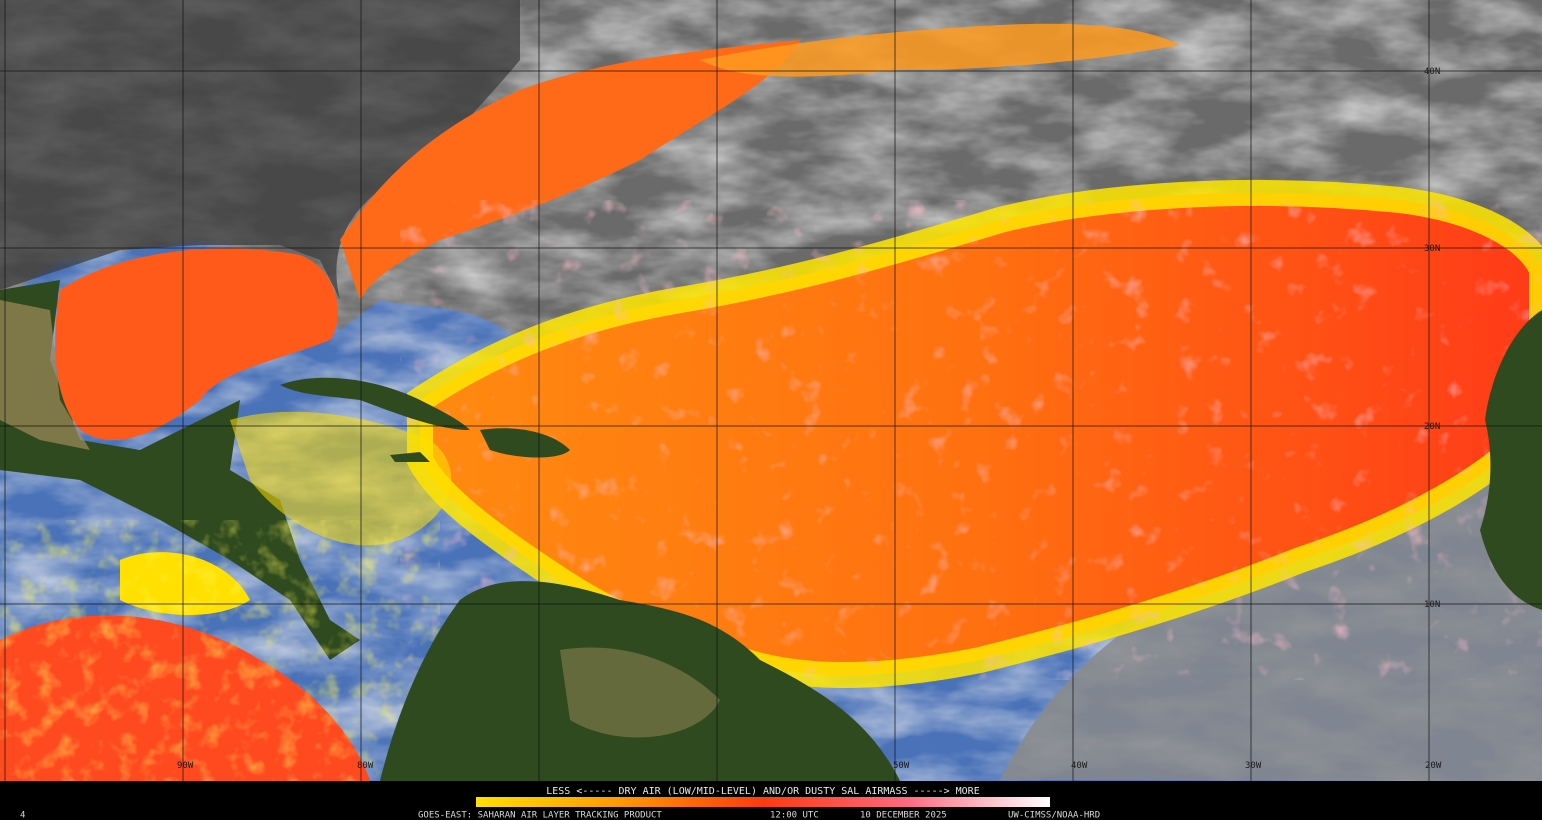 The height and width of the screenshot is (820, 1542). Describe the element at coordinates (185, 766) in the screenshot. I see `longitude-label: 90W` at that location.